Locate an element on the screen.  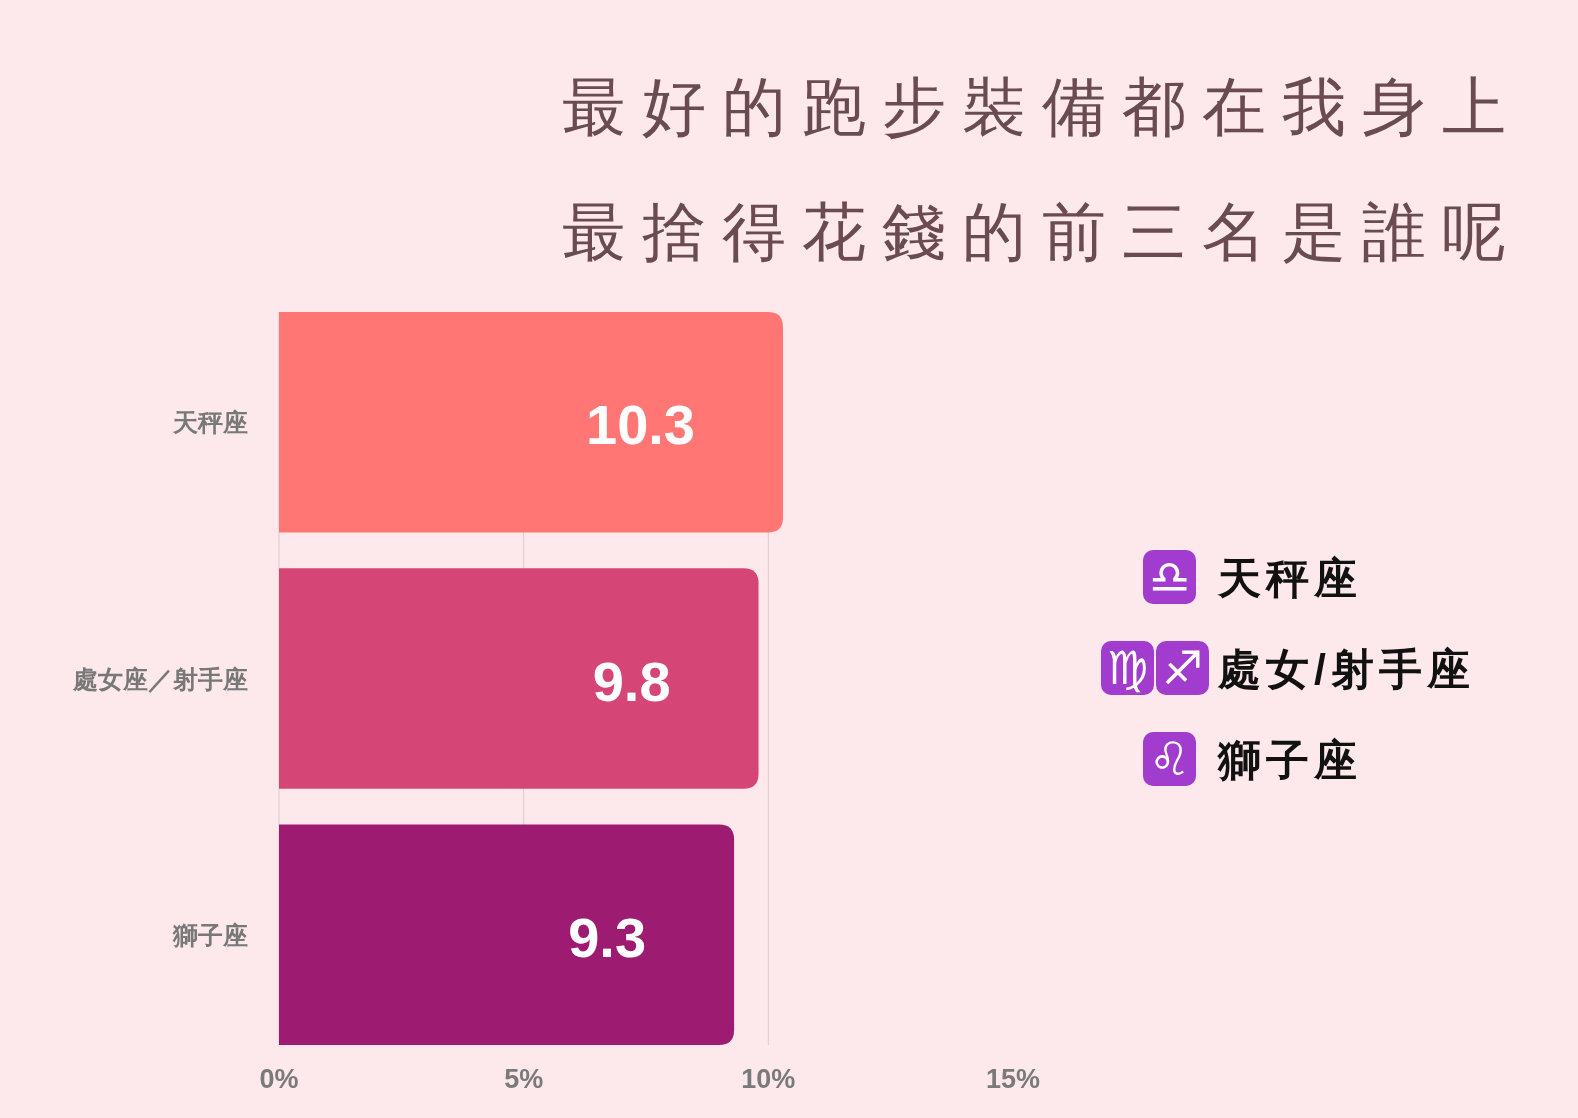
y-tick-label: 天秤座 is located at coordinates (210, 422).